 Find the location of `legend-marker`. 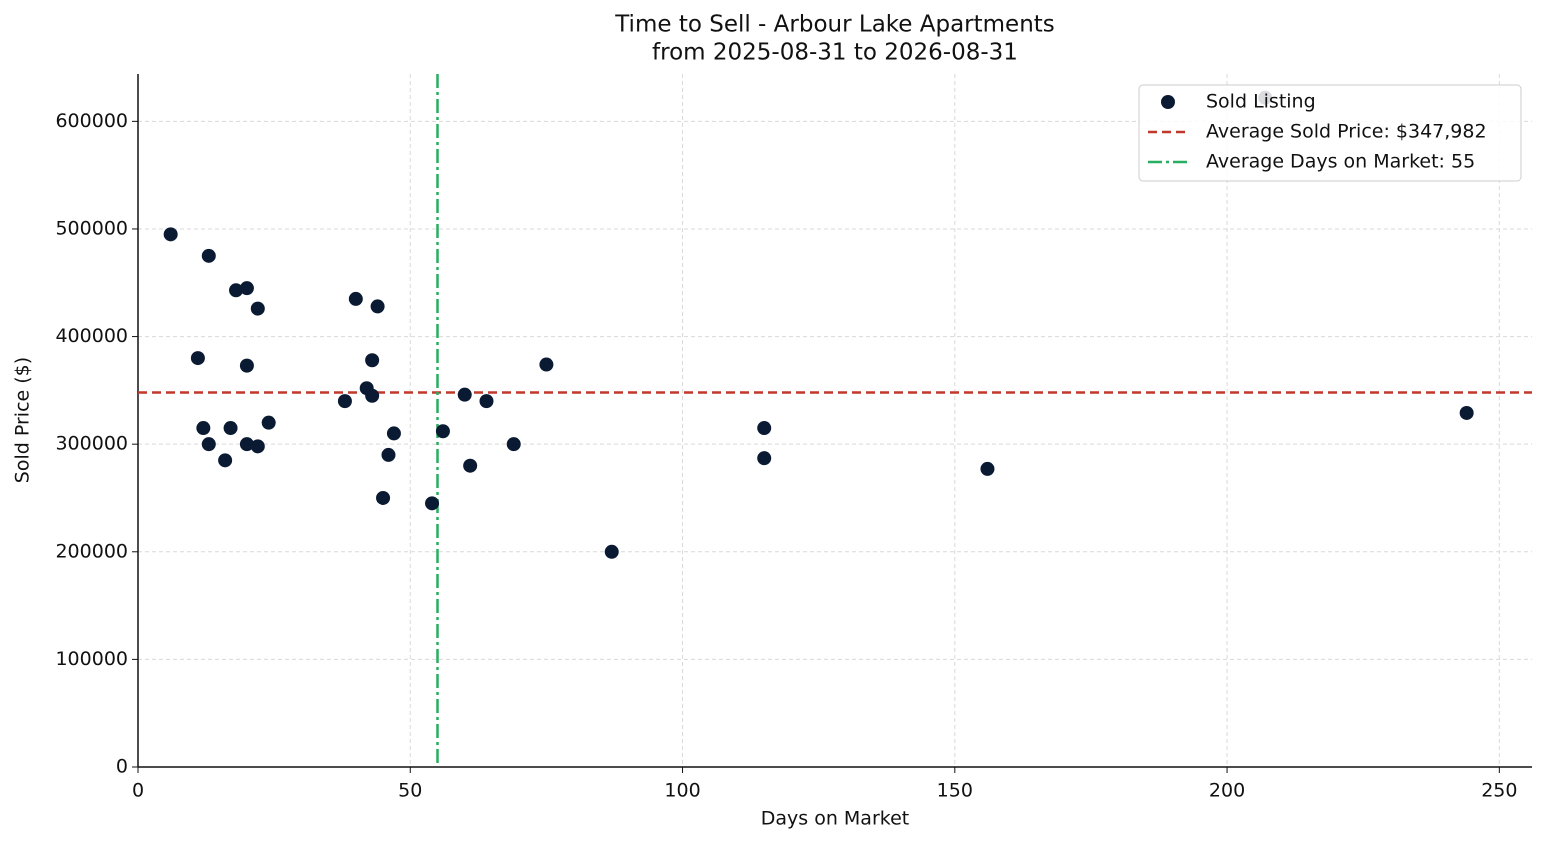

legend-marker is located at coordinates (1168, 102).